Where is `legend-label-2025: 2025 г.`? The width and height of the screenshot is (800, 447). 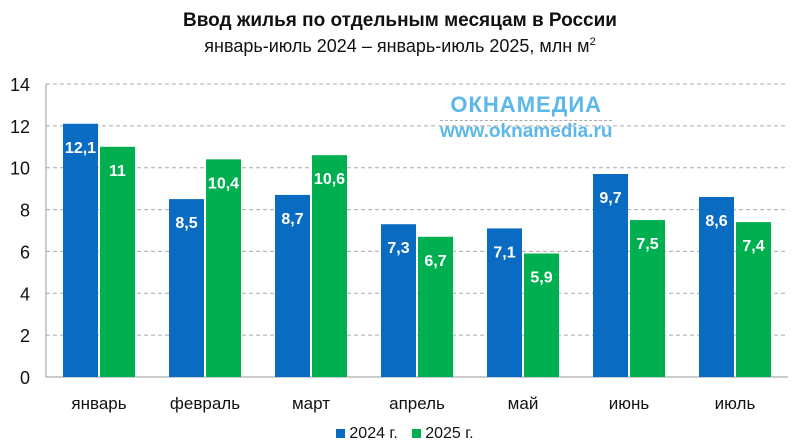
legend-label-2025: 2025 г. is located at coordinates (449, 433).